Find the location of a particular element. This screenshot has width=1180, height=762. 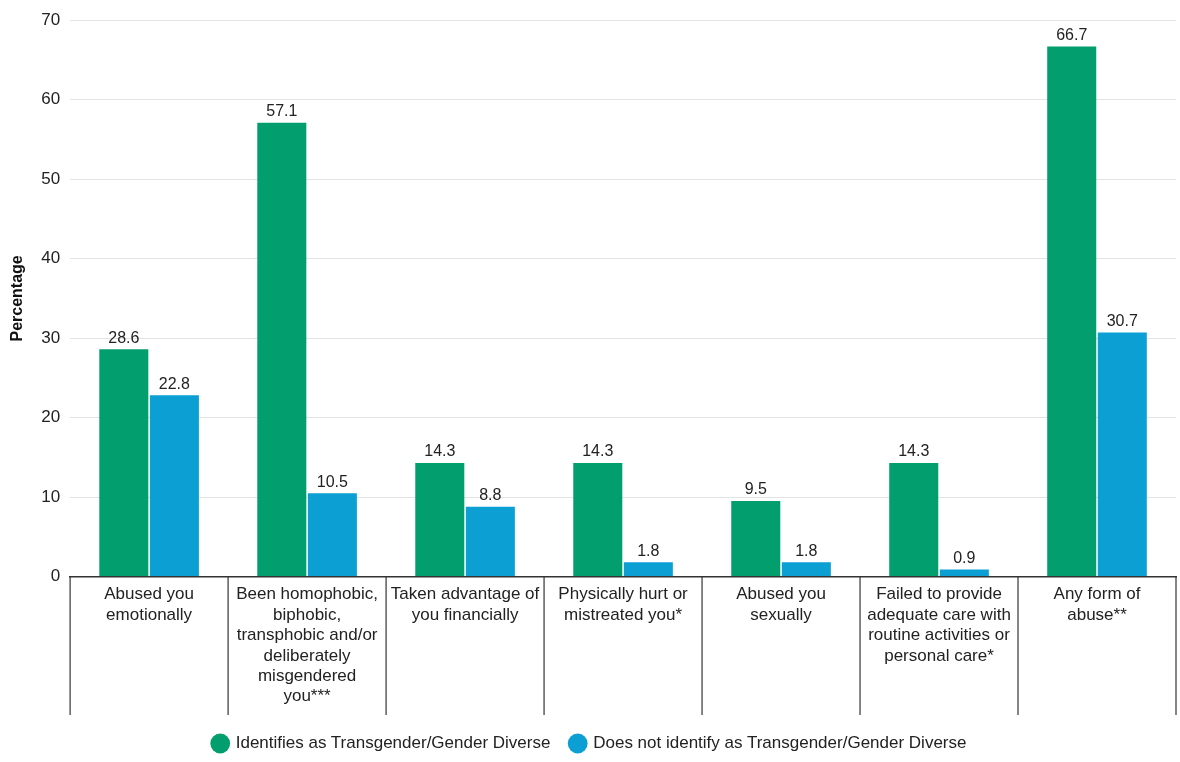

legend-label: Does not identify as Transgender/Gender Diverse is located at coordinates (780, 743).